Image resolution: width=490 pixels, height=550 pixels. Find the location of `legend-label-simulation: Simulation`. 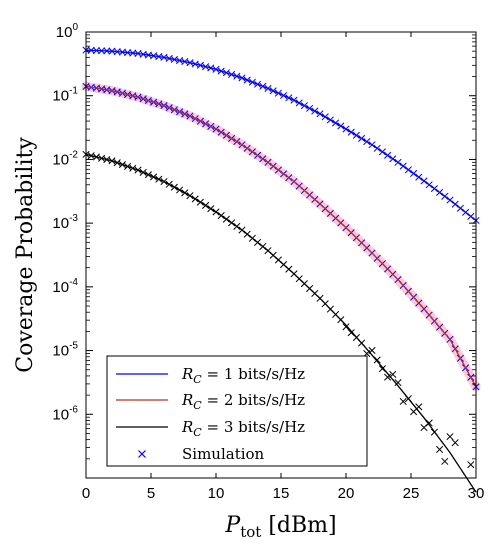

legend-label-simulation: Simulation is located at coordinates (223, 454).